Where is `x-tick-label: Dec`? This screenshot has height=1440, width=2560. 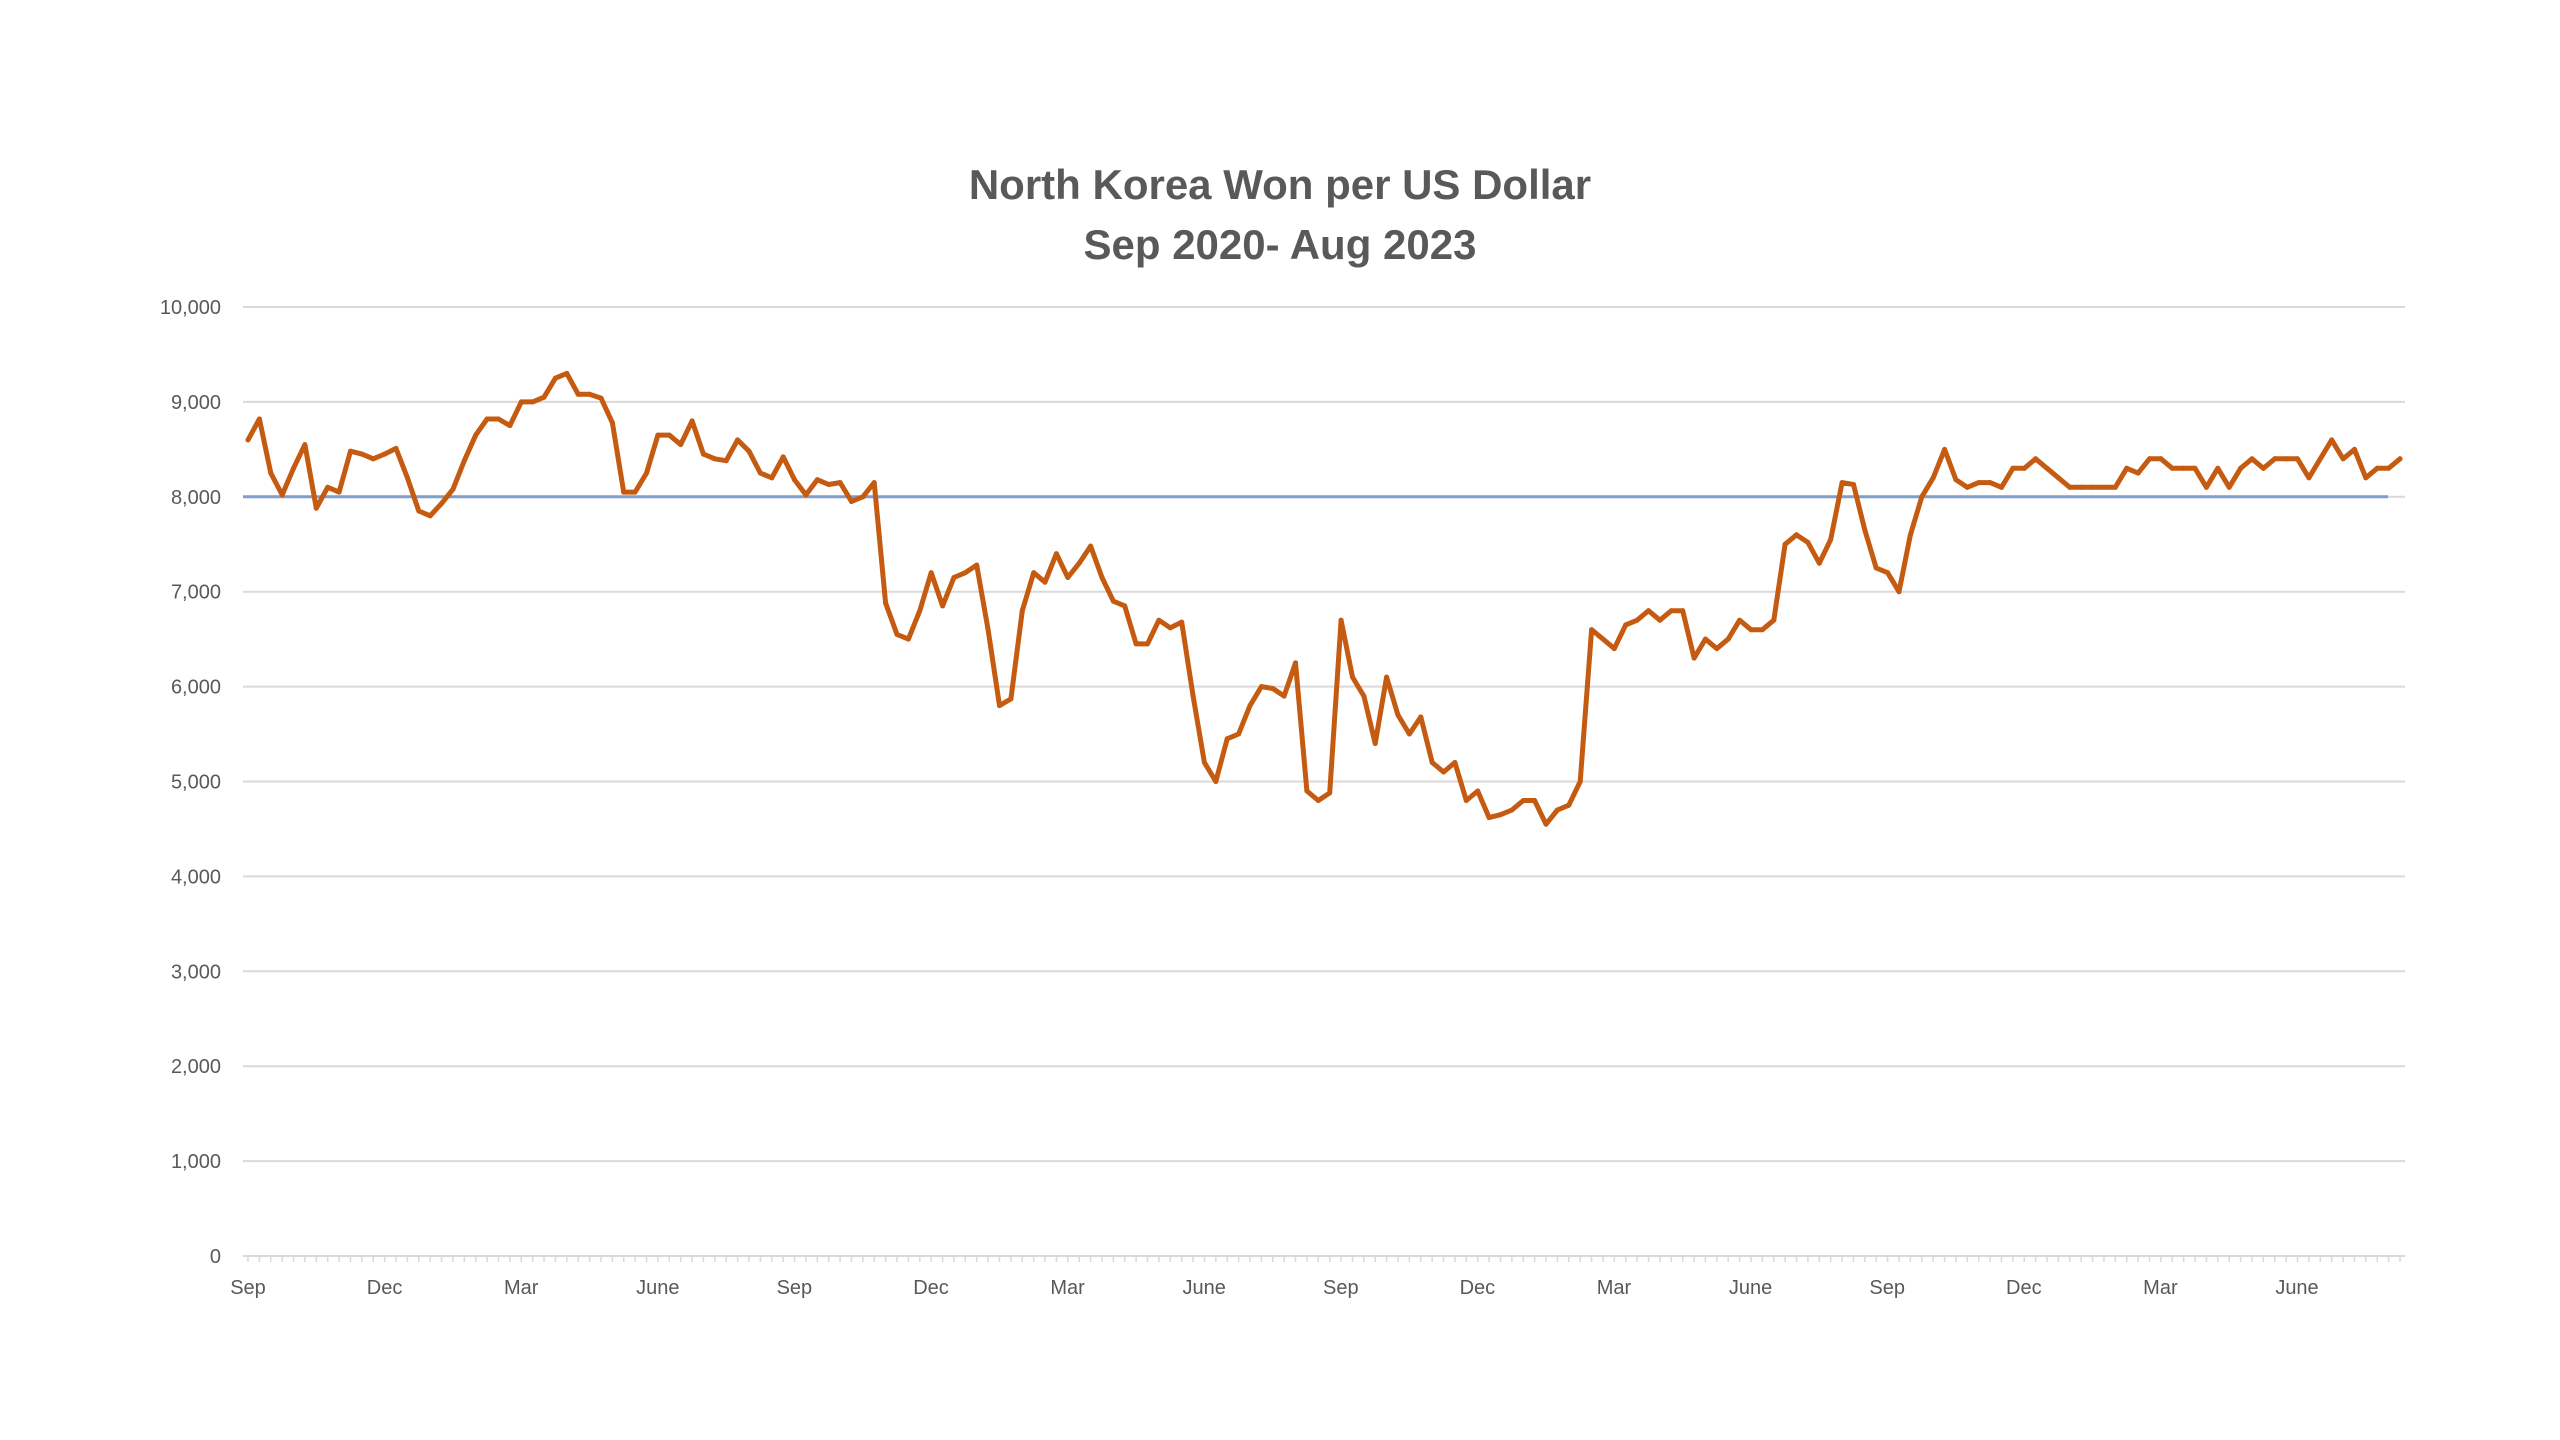 x-tick-label: Dec is located at coordinates (2024, 1288).